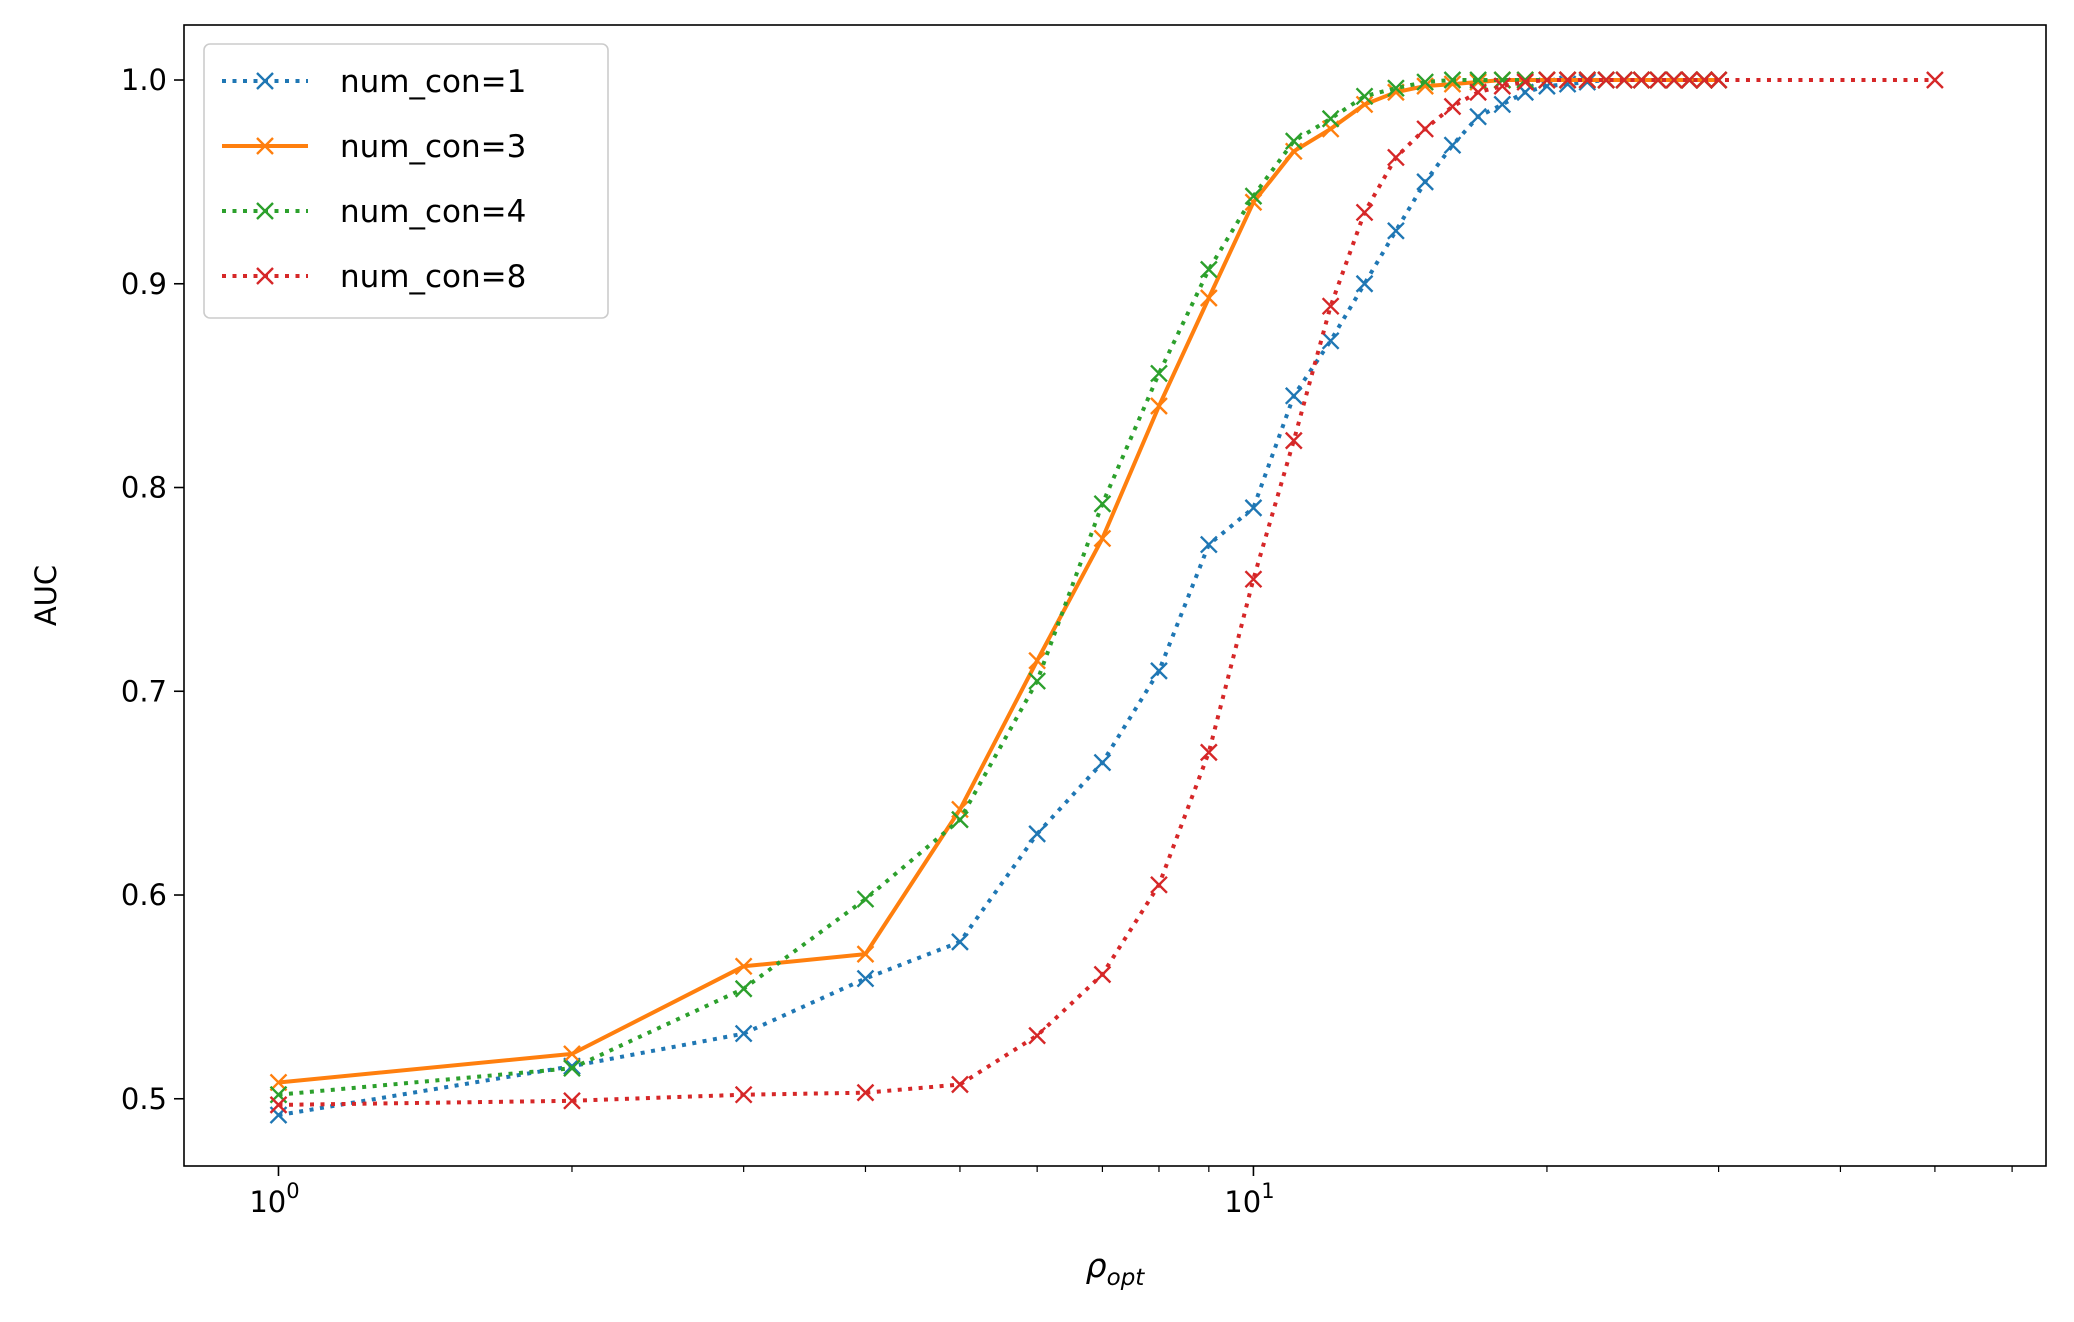 This screenshot has width=2074, height=1322. What do you see at coordinates (1249, 1199) in the screenshot?
I see `x-tick-label: 10¹` at bounding box center [1249, 1199].